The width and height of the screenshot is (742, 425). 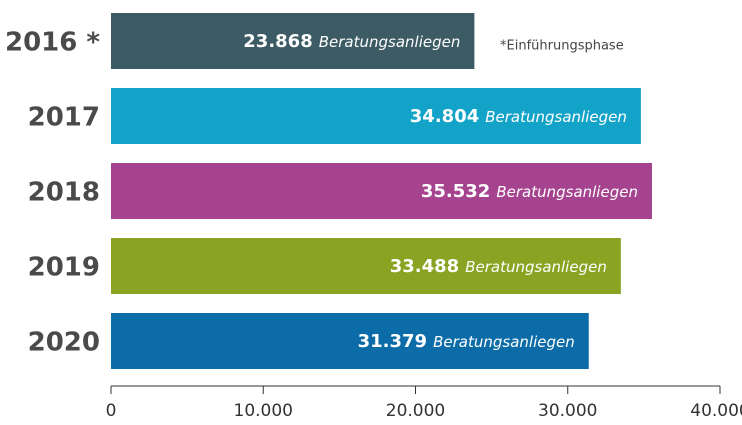 I want to click on x-tick-label: 30.000, so click(x=567, y=411).